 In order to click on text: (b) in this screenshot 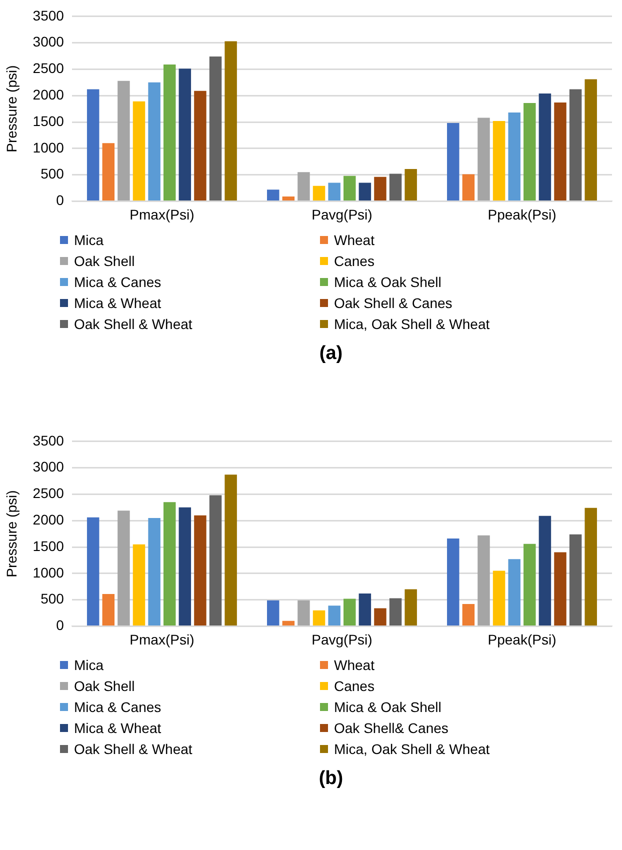, I will do `click(331, 779)`.